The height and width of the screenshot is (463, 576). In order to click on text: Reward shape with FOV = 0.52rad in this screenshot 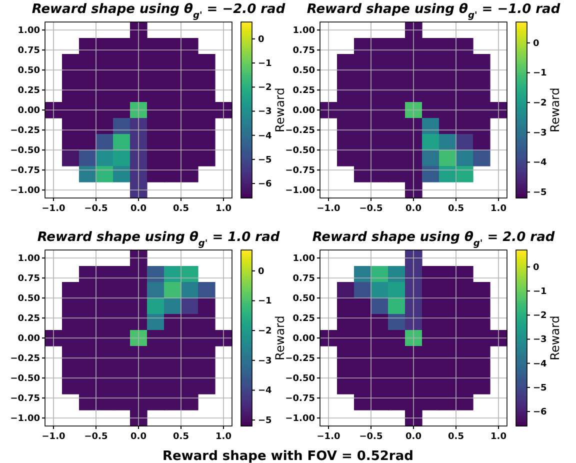, I will do `click(288, 456)`.